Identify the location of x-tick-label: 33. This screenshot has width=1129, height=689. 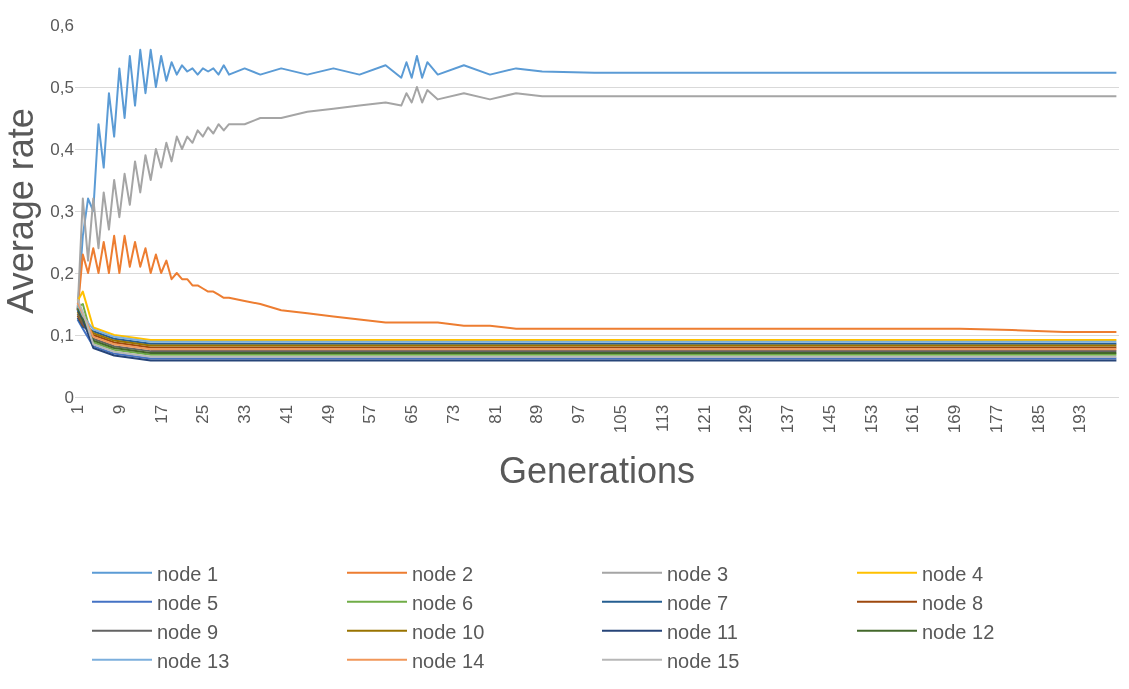
(245, 414).